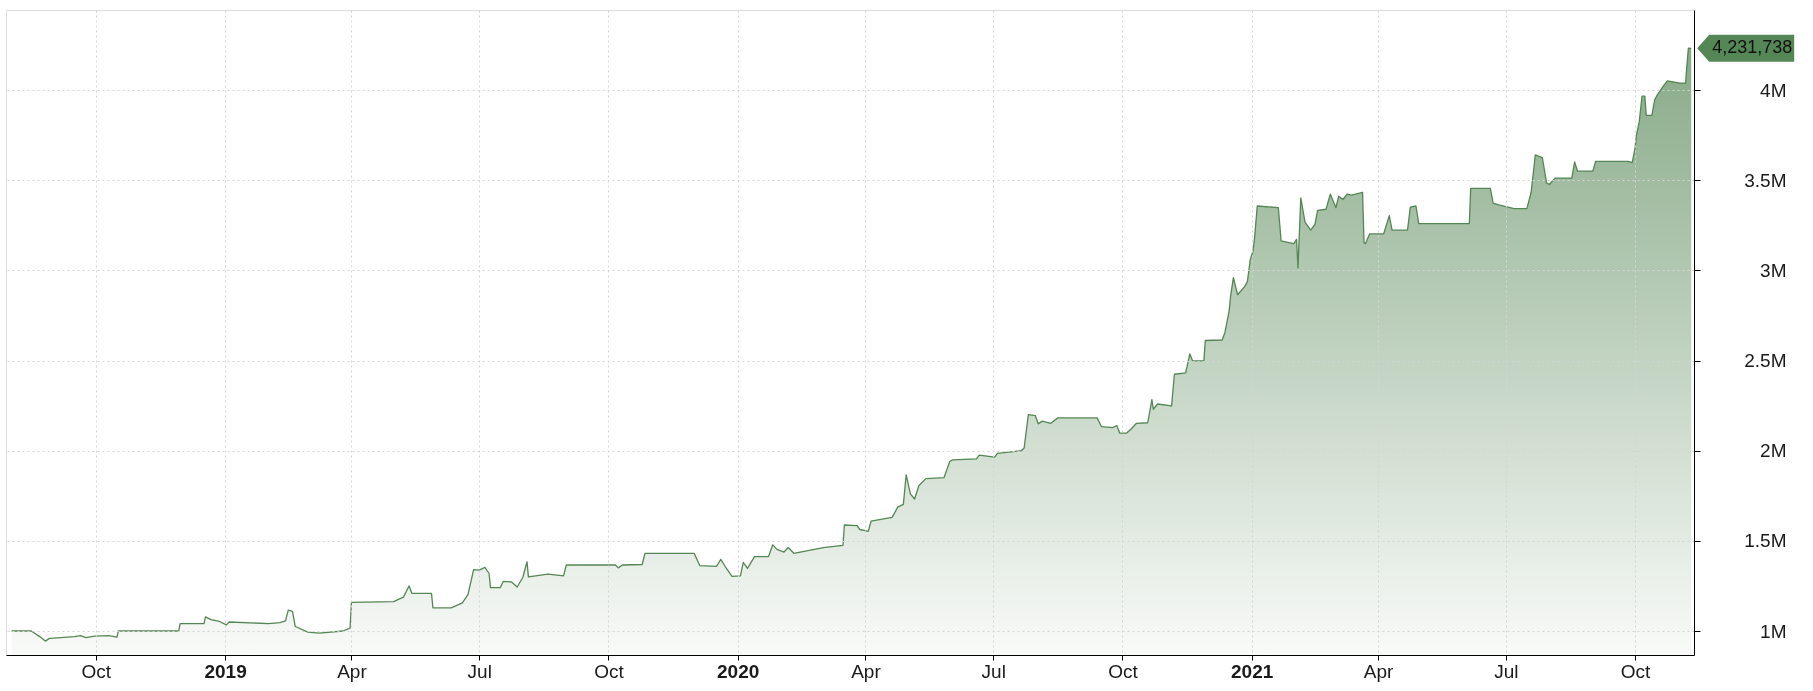 Image resolution: width=1813 pixels, height=691 pixels. Describe the element at coordinates (1773, 90) in the screenshot. I see `y-tick-label: 4M` at that location.